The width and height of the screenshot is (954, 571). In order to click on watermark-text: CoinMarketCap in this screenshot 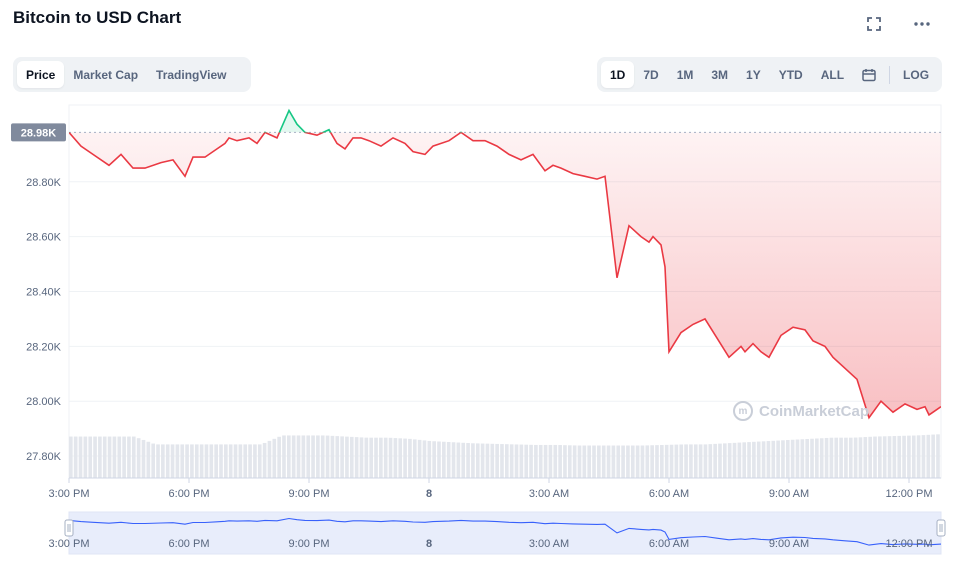, I will do `click(814, 411)`.